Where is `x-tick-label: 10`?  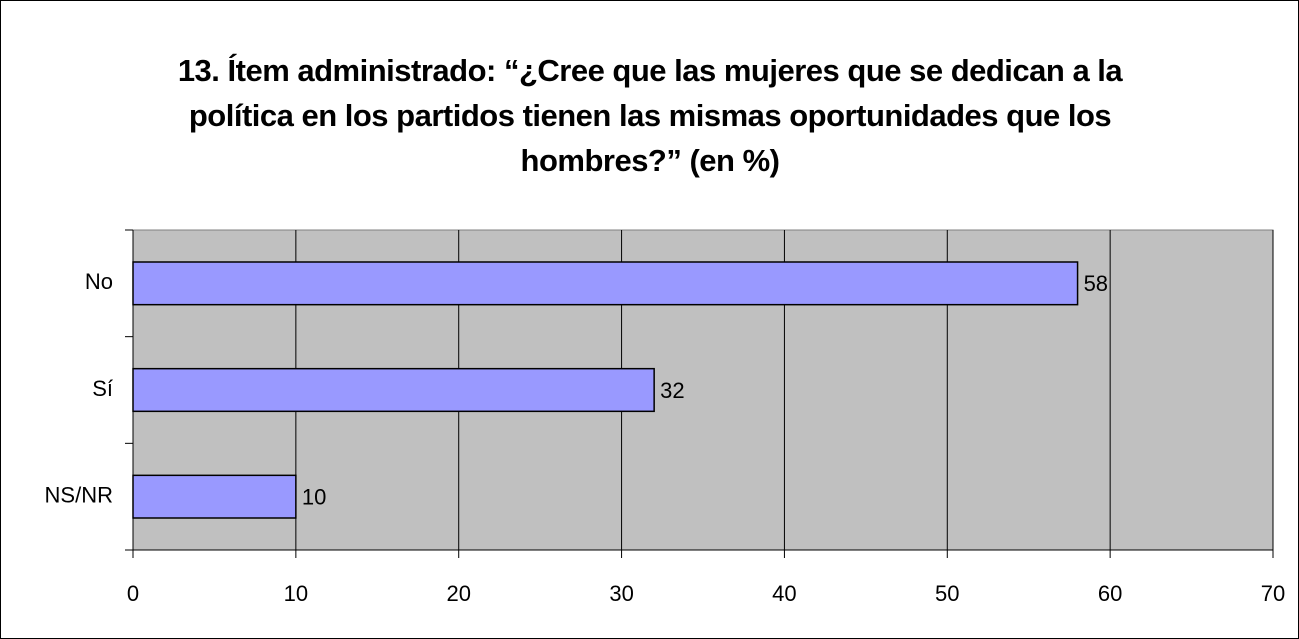
x-tick-label: 10 is located at coordinates (296, 593).